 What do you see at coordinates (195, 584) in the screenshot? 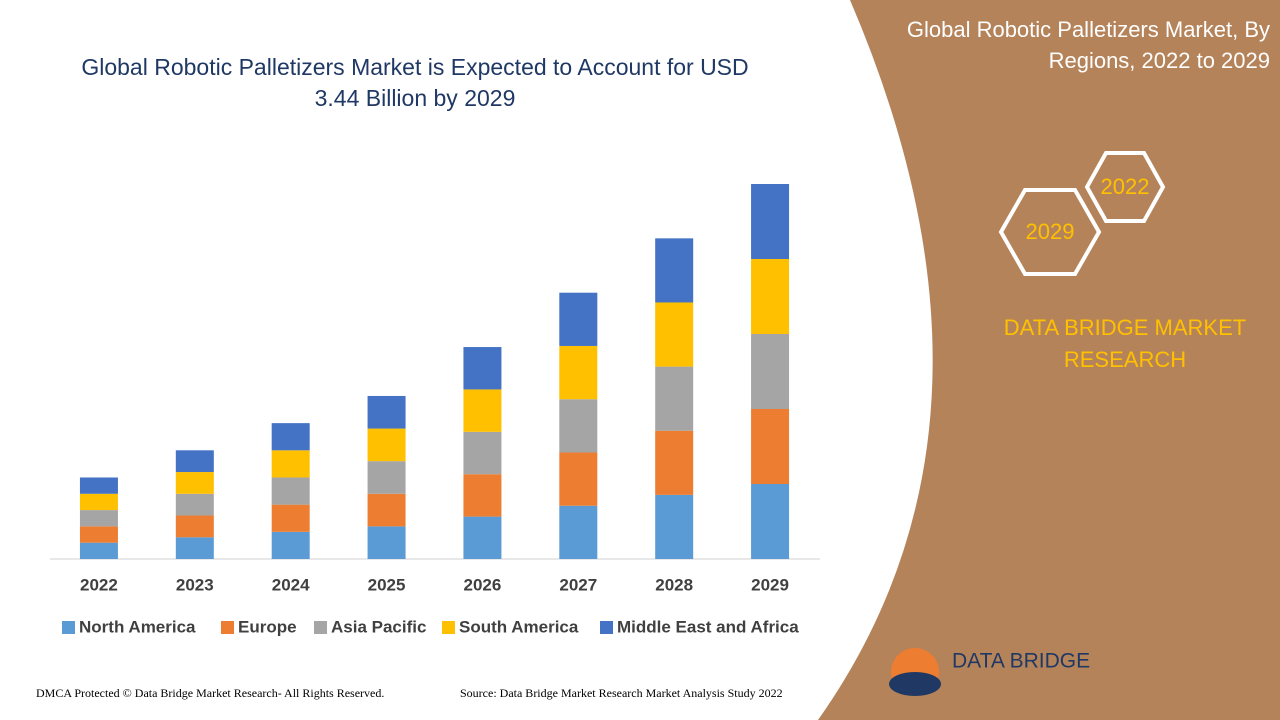
I see `x-tick-label: 2023` at bounding box center [195, 584].